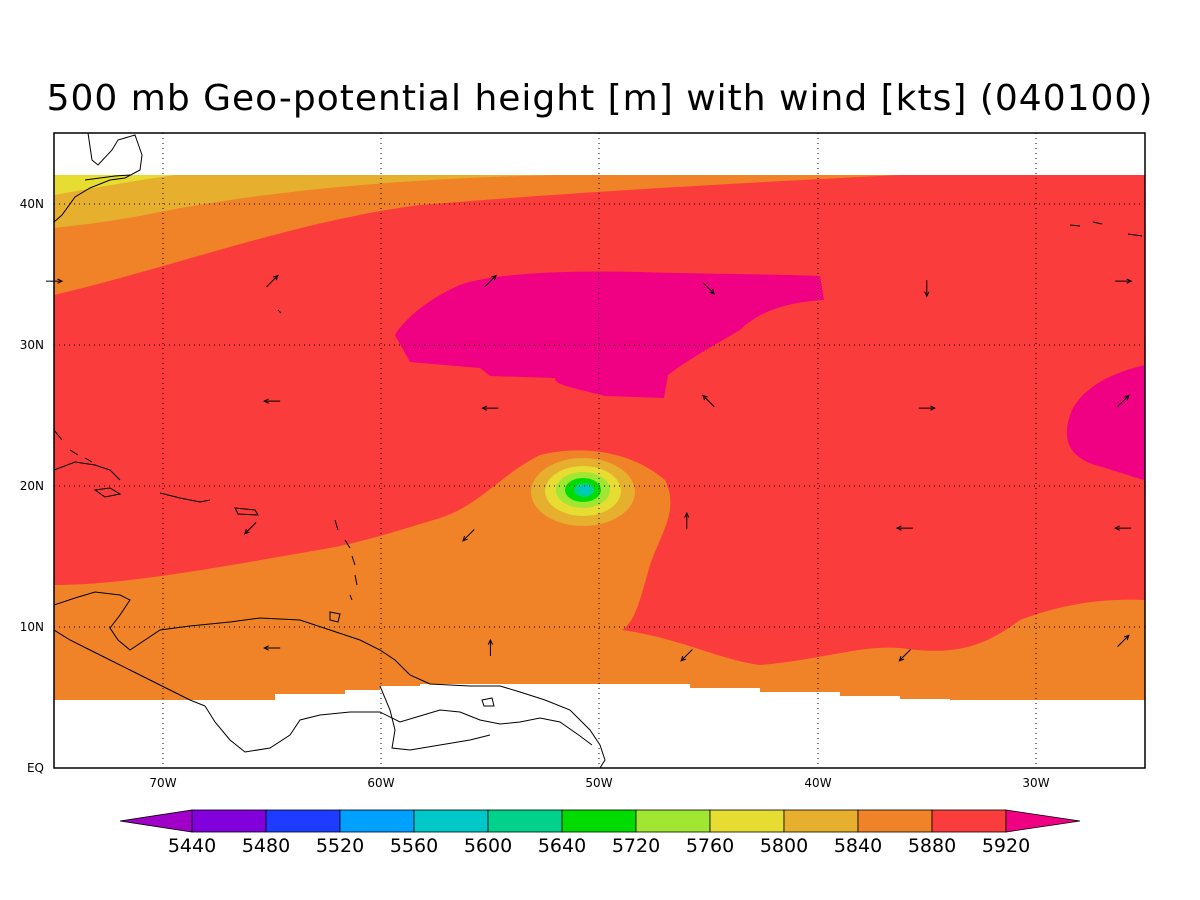 The image size is (1200, 900). I want to click on colorbar-label: 5560, so click(414, 846).